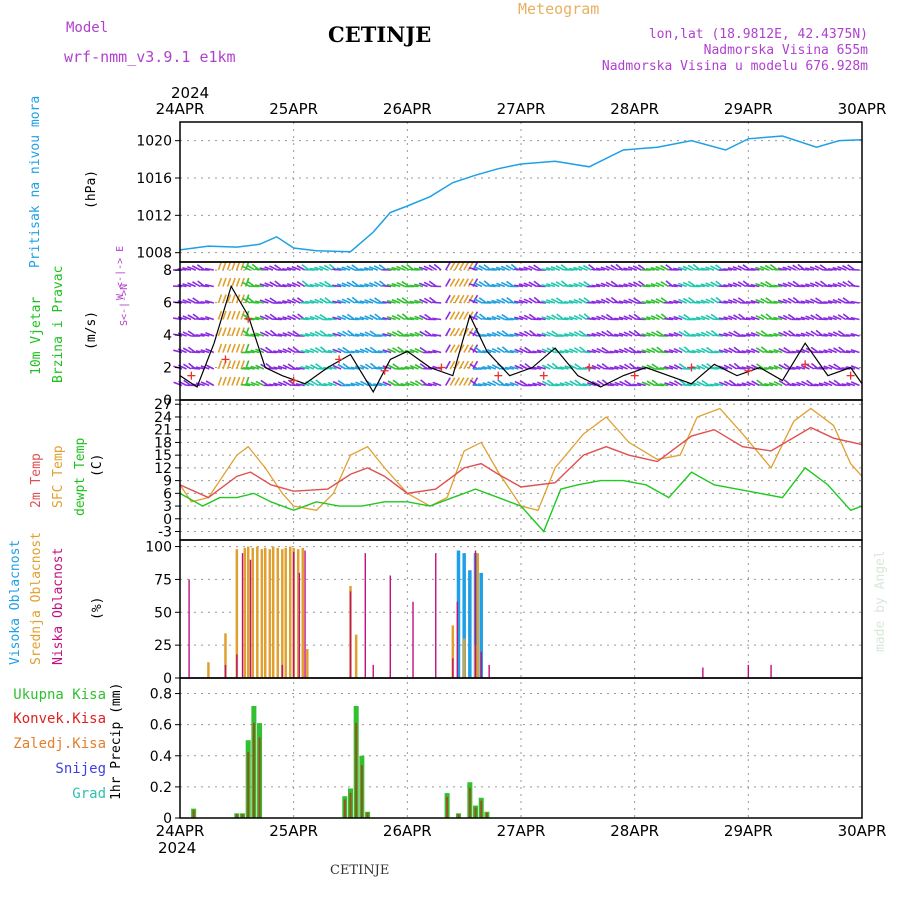 The width and height of the screenshot is (900, 900). I want to click on cloud-mid-bar, so click(278, 612).